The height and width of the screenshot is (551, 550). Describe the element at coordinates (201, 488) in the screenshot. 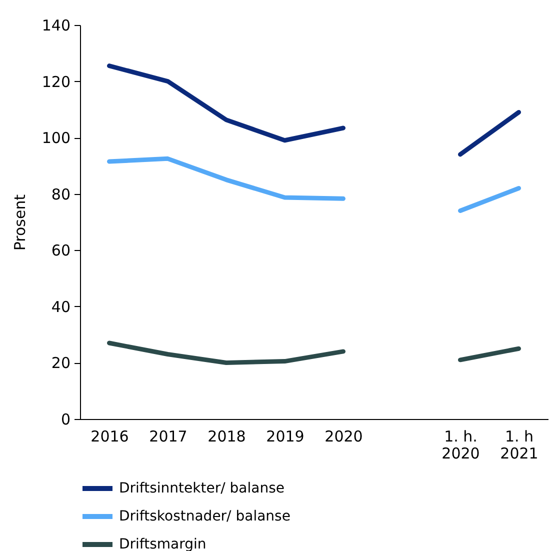

I see `legend-label: Driftsinntekter/ balanse` at that location.